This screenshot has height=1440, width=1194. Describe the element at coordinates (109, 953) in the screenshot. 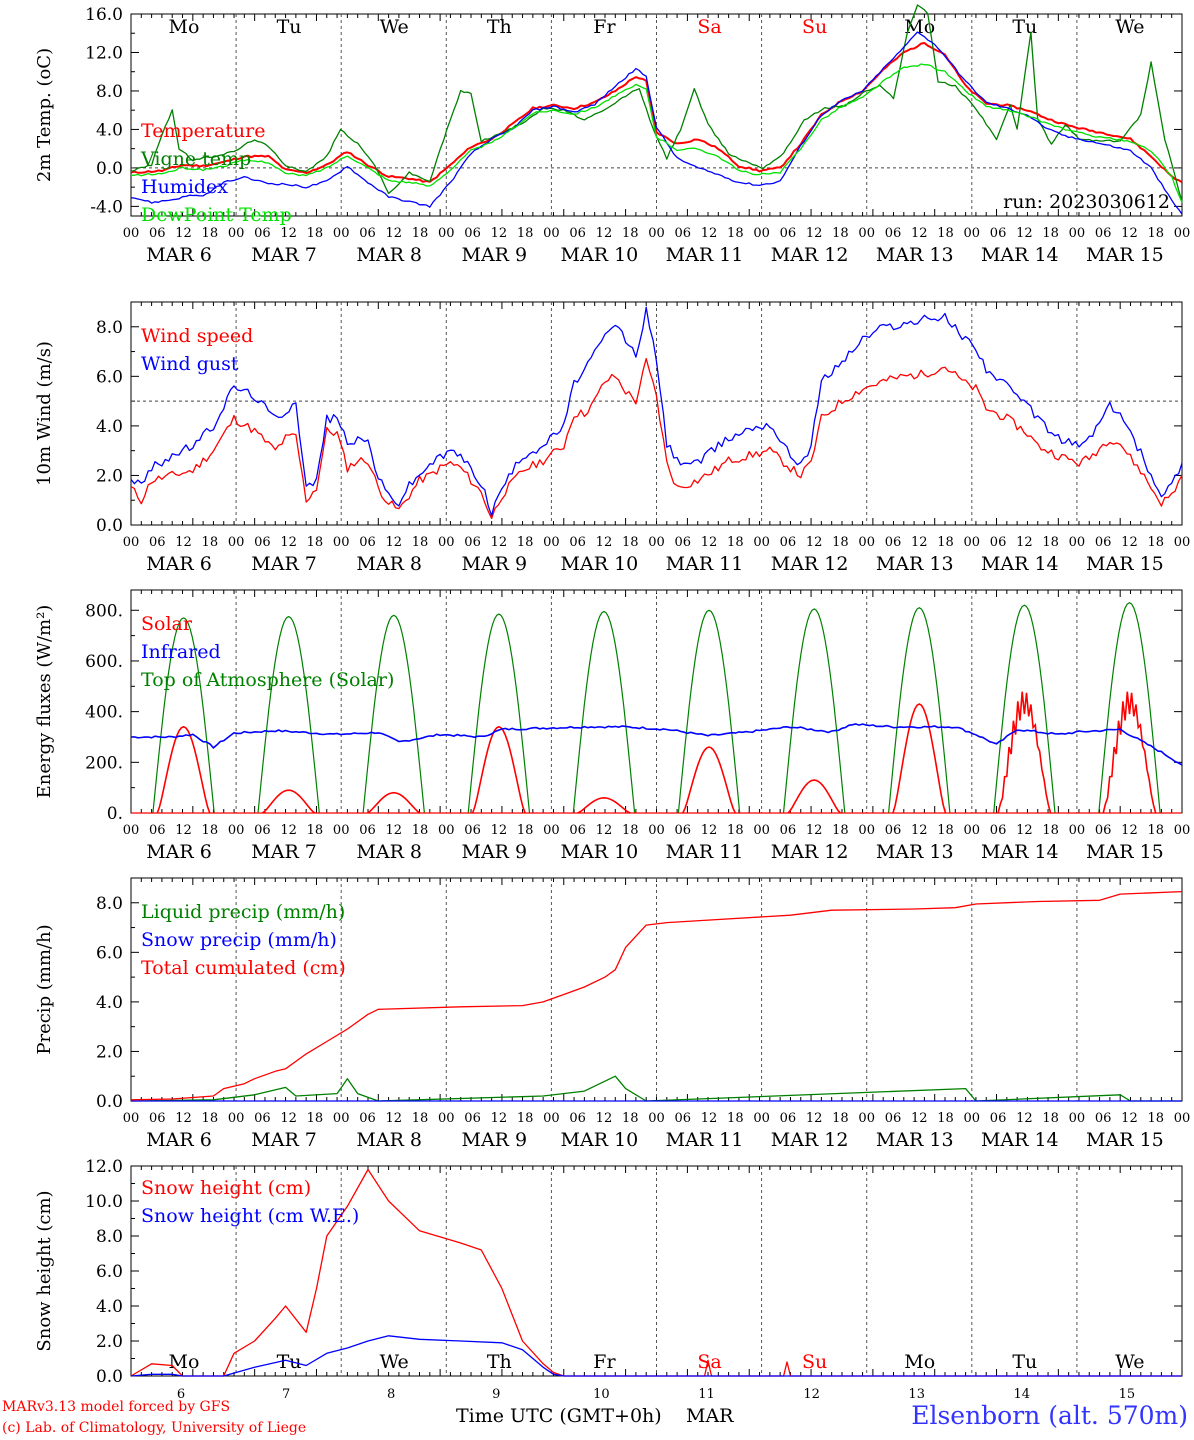

I see `y-tick-label: 6.0` at that location.